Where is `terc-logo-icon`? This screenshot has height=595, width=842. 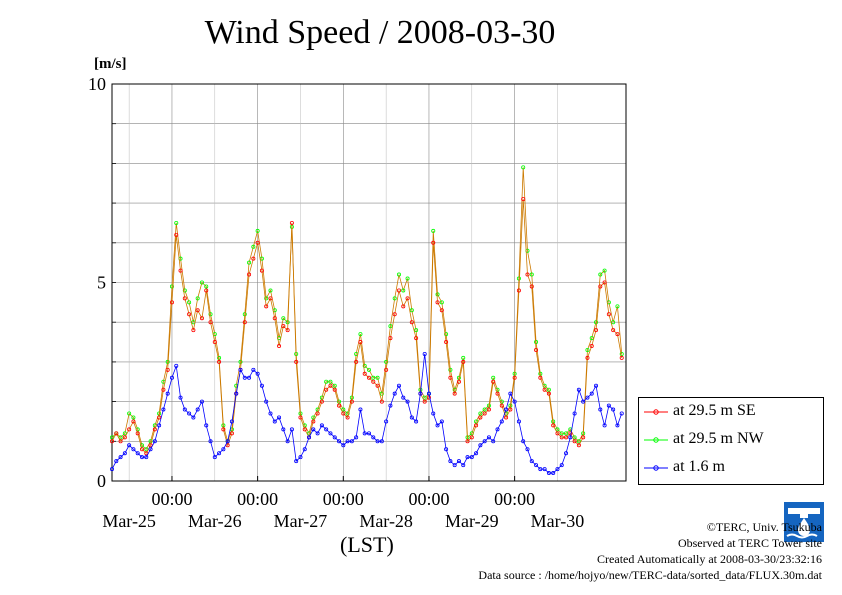
terc-logo-icon is located at coordinates (804, 522).